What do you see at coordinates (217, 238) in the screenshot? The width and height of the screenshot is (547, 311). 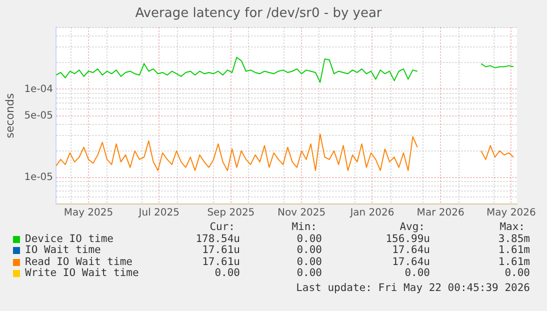 I see `text: 178.54u` at bounding box center [217, 238].